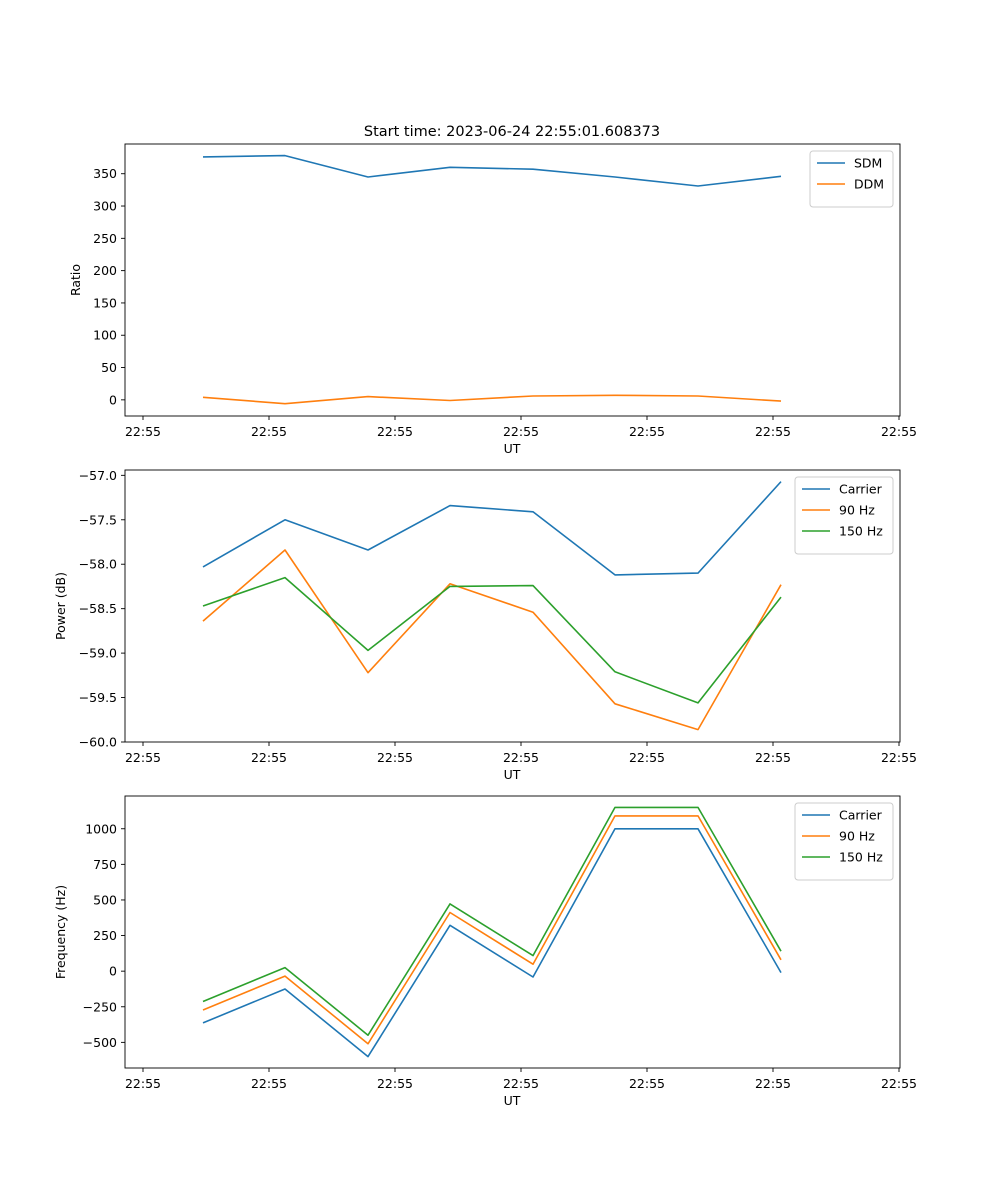 Image resolution: width=1000 pixels, height=1200 pixels. What do you see at coordinates (492, 170) in the screenshot?
I see `series-line-sdm` at bounding box center [492, 170].